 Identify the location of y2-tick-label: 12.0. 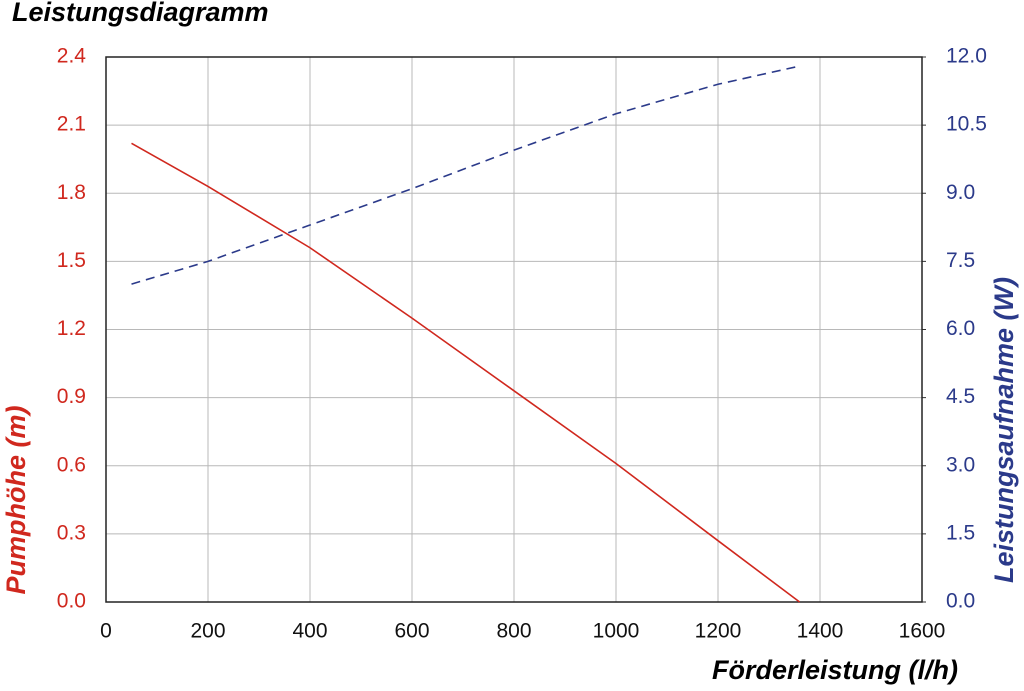
(966, 56).